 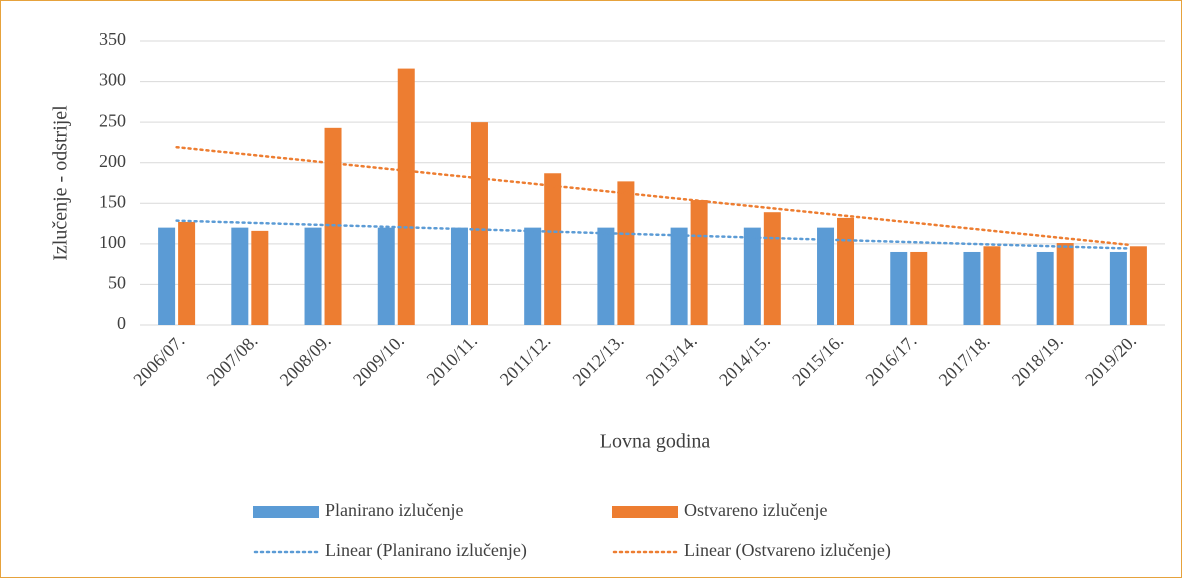 I want to click on y-tick-label: 50, so click(x=117, y=283).